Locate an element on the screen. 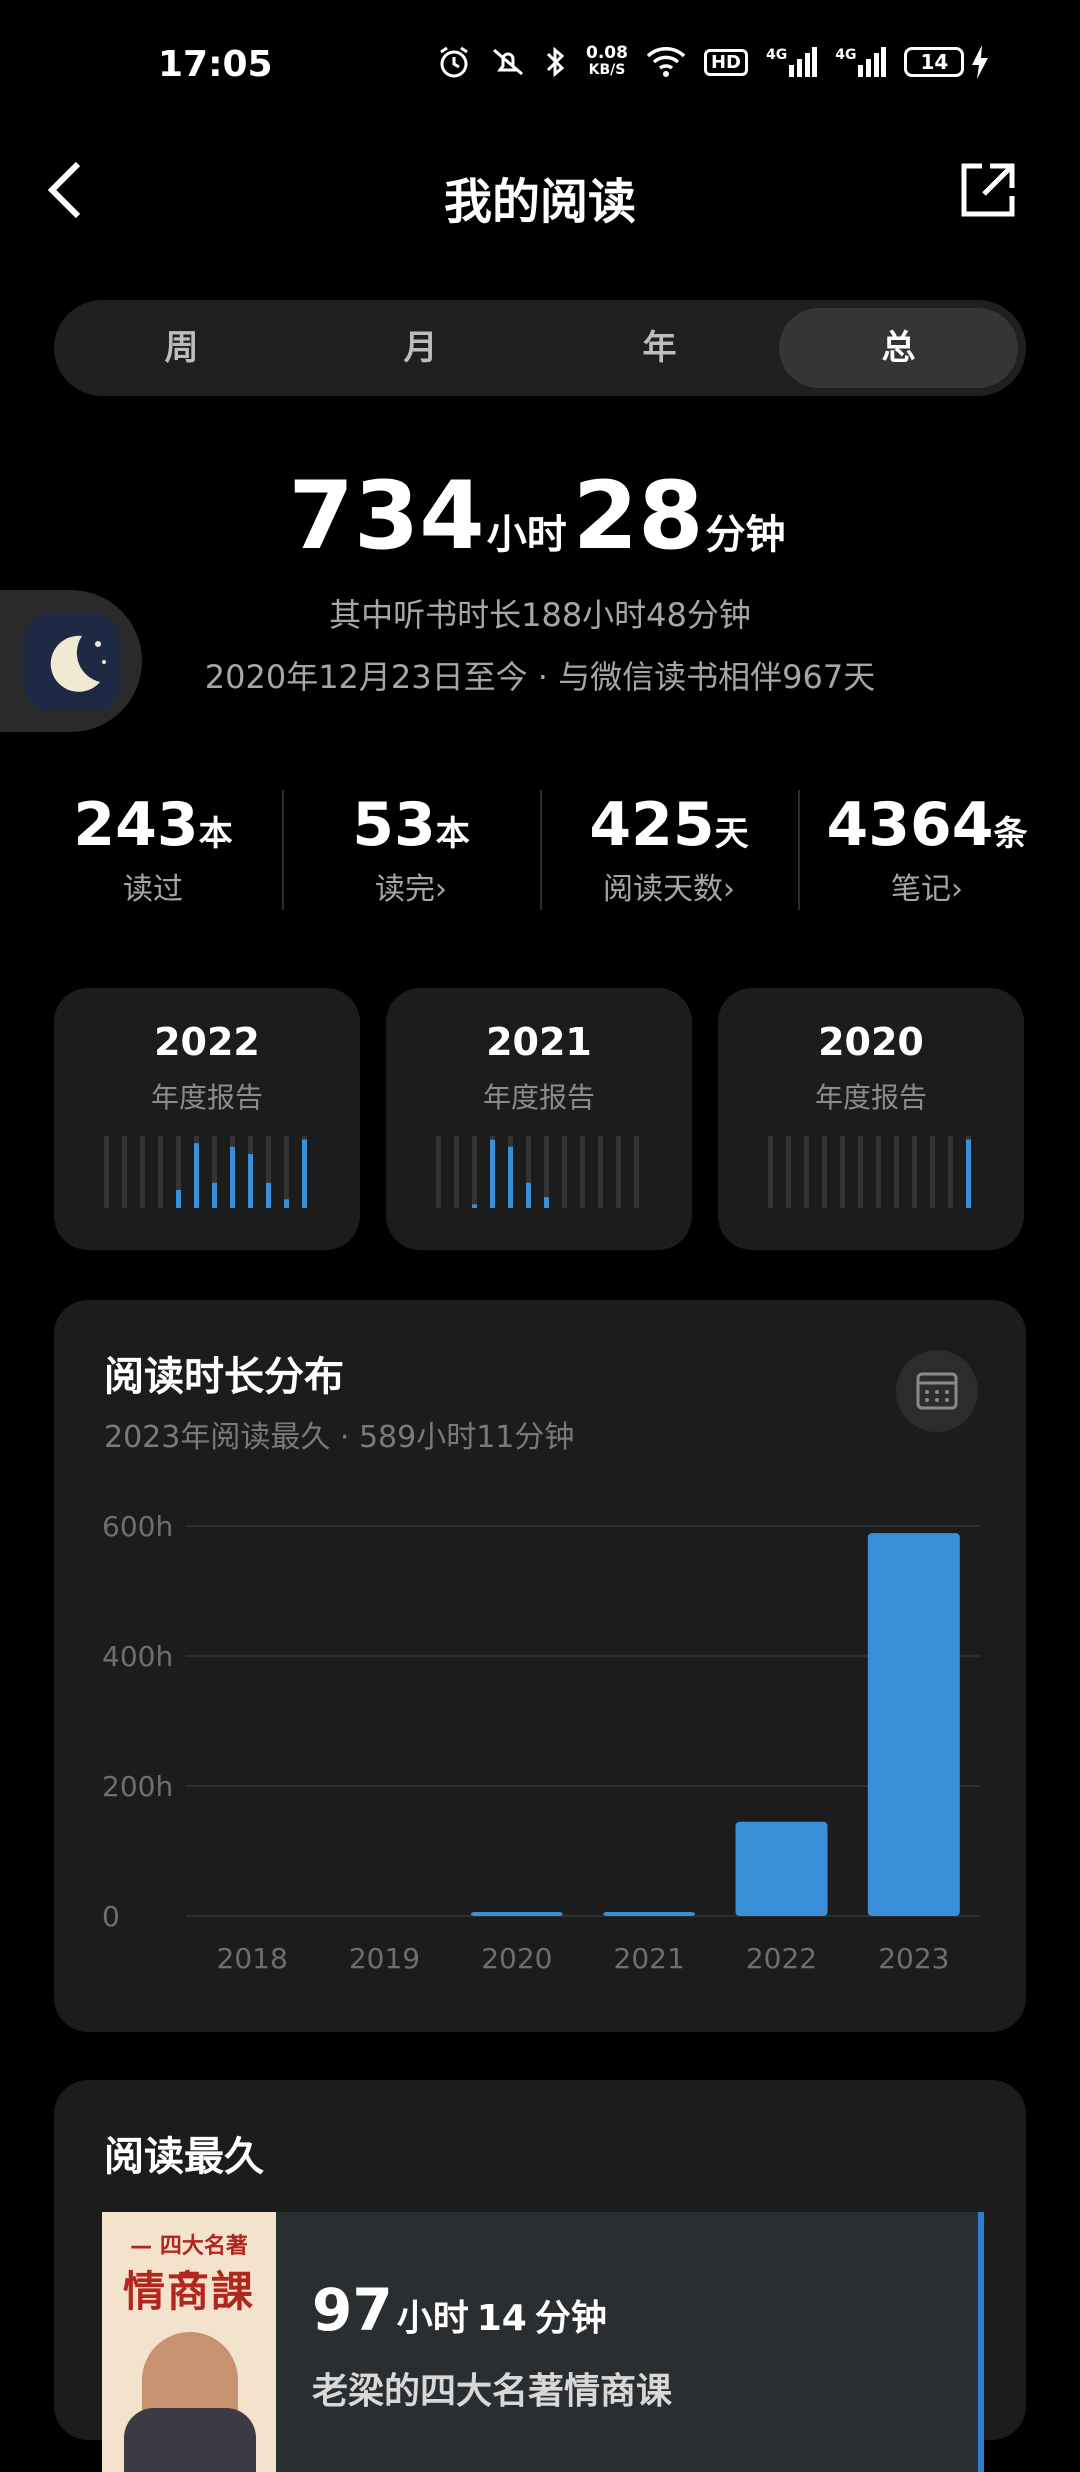 Image resolution: width=1080 pixels, height=2472 pixels. signal2-label: 4G is located at coordinates (846, 55).